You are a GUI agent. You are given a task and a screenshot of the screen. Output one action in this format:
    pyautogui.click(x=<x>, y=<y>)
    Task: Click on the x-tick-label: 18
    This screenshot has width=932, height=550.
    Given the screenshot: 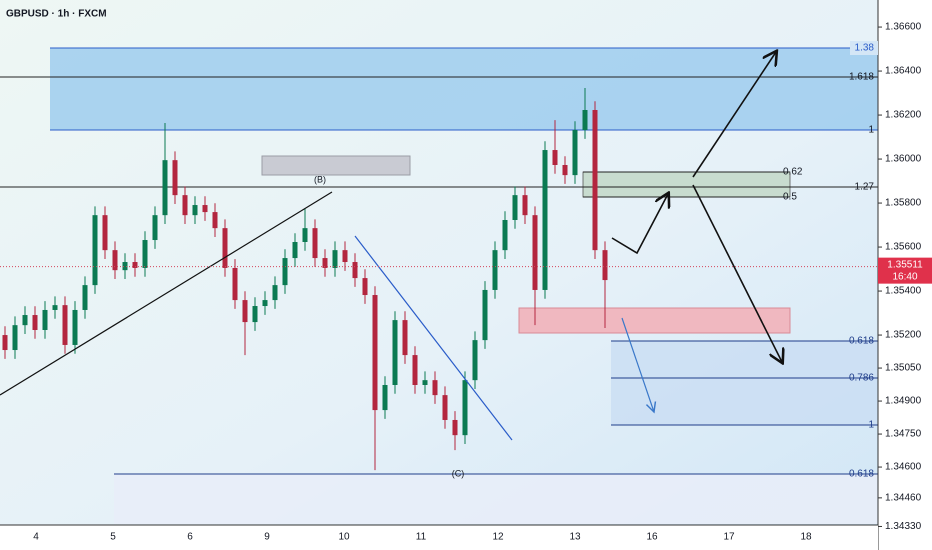 What is the action you would take?
    pyautogui.click(x=806, y=537)
    